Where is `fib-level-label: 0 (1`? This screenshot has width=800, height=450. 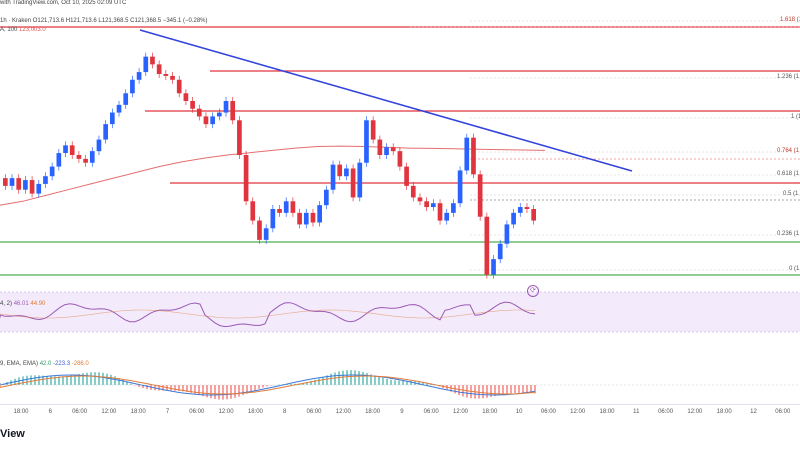
fib-level-label: 0 (1 is located at coordinates (794, 269).